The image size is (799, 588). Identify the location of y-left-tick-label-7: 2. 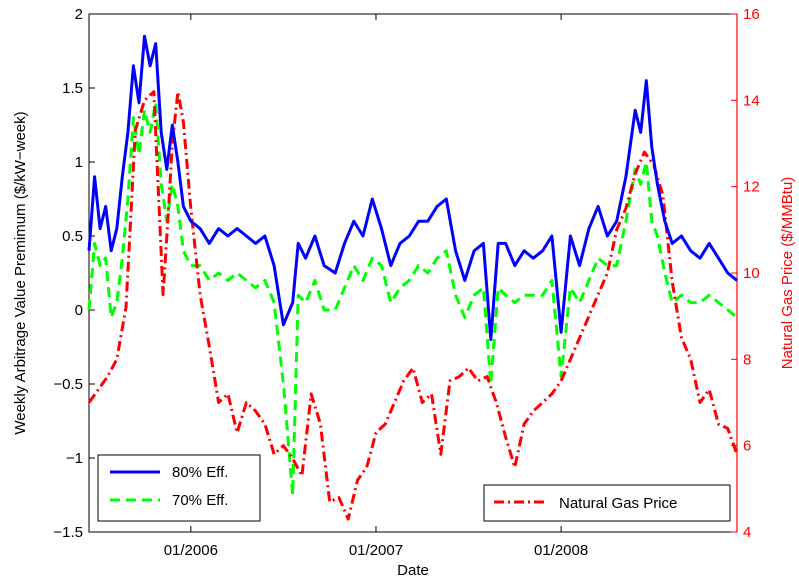
(79, 14).